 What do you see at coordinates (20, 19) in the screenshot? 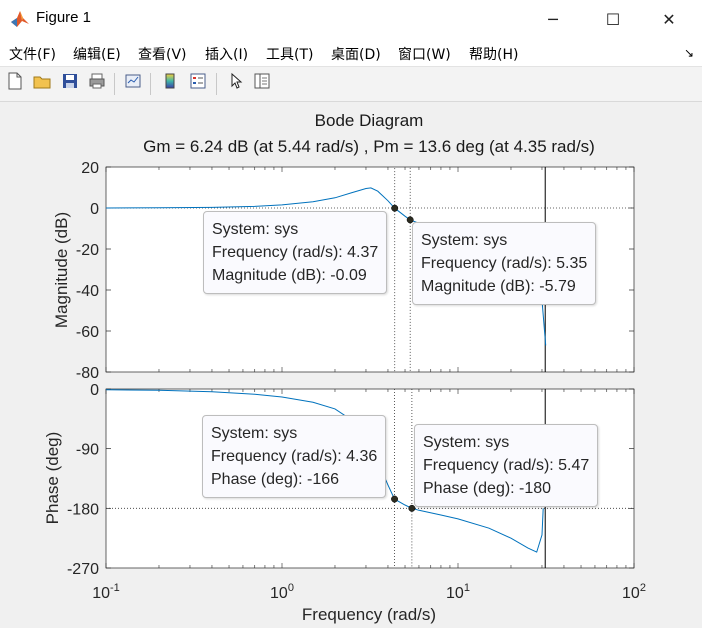
I see `matlab-logo-icon` at bounding box center [20, 19].